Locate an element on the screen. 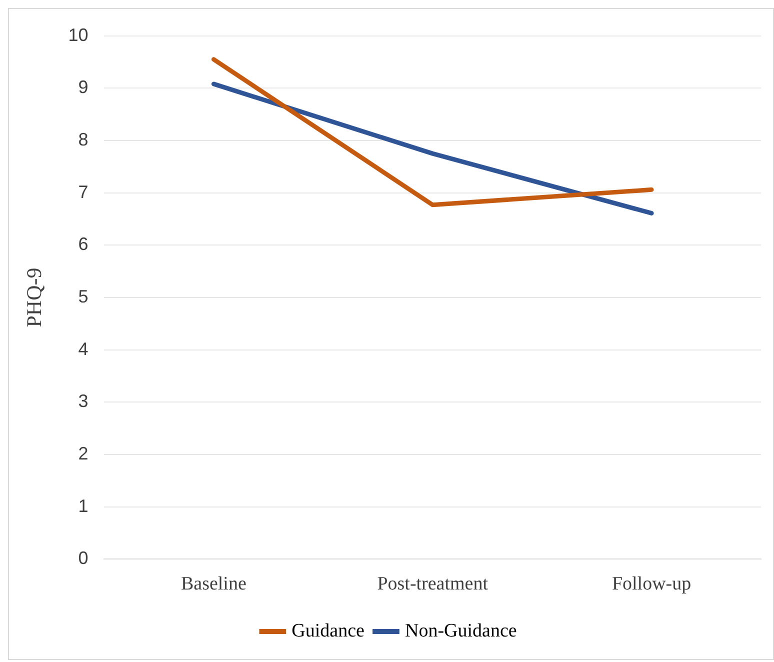 The height and width of the screenshot is (662, 774). x-tick-label: Follow-up is located at coordinates (652, 584).